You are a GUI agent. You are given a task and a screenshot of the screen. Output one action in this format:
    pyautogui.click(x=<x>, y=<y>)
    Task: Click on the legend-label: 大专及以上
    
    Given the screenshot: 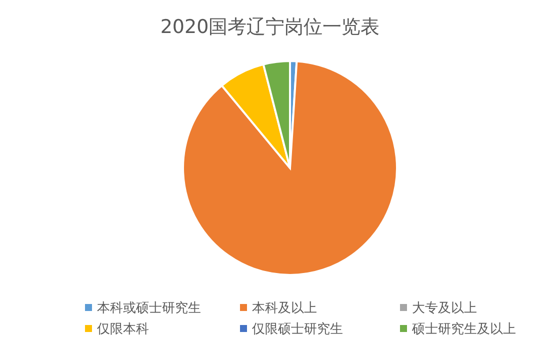 What is the action you would take?
    pyautogui.click(x=444, y=308)
    